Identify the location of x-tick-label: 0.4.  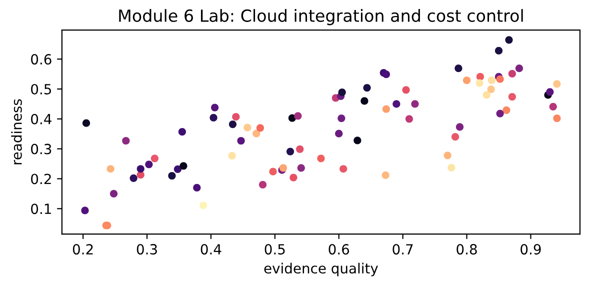
(211, 249).